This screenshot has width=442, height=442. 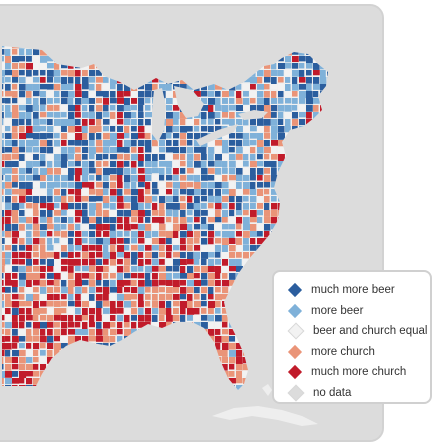 I want to click on legend-item-much-more-beer: much more beer, so click(x=354, y=290).